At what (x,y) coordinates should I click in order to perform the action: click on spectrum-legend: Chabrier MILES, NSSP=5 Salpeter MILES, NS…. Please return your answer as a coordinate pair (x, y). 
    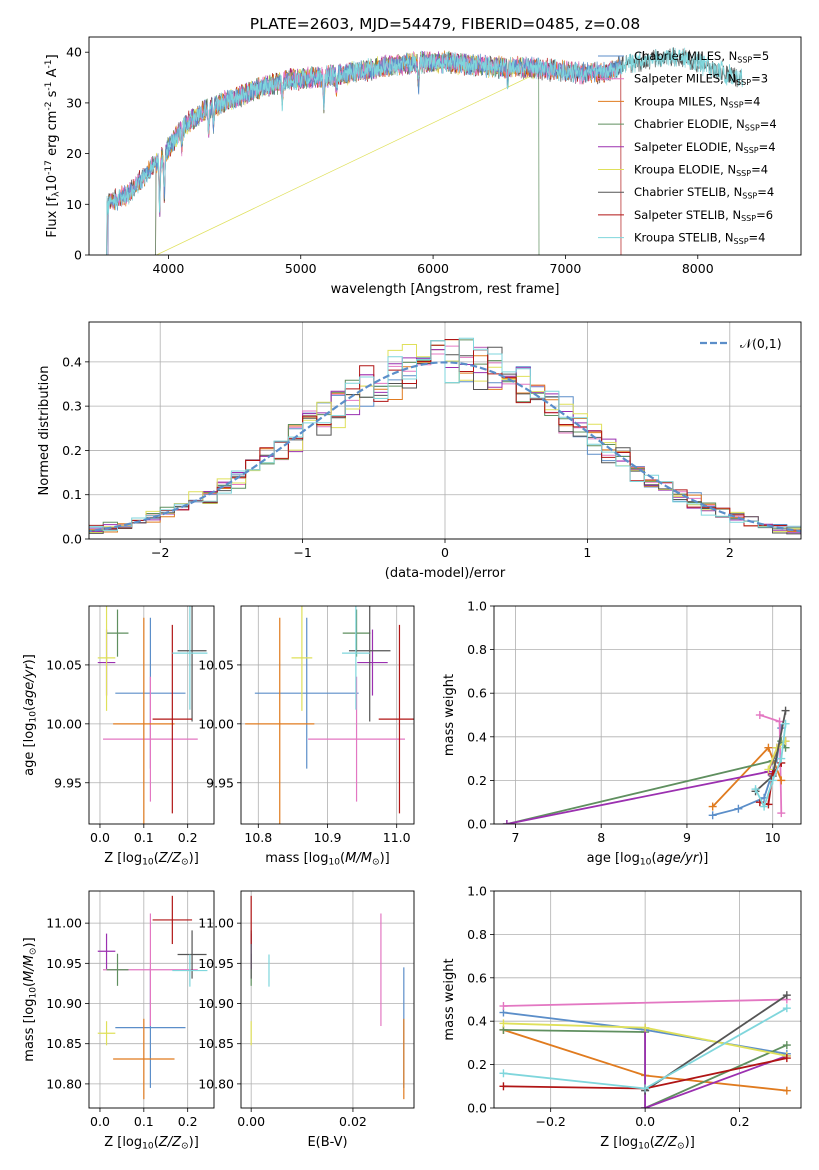
    Looking at the image, I should click on (687, 147).